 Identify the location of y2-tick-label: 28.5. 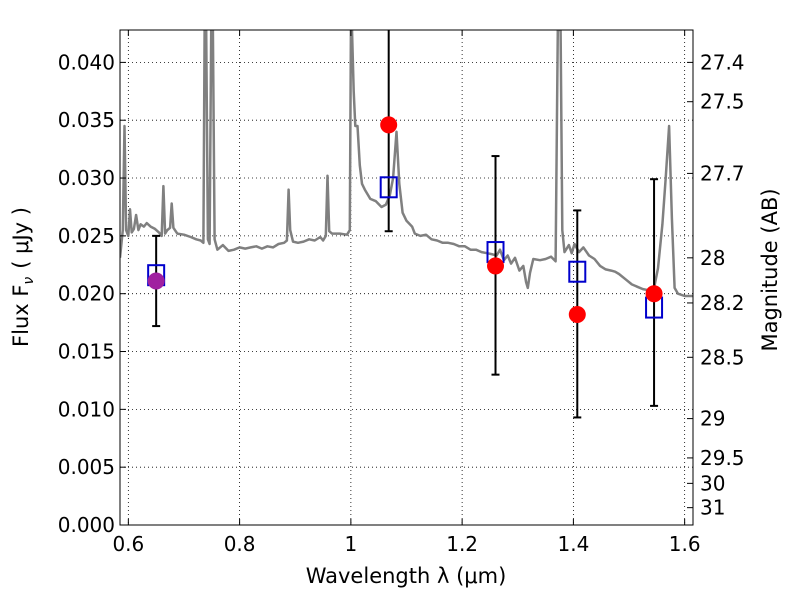
(722, 357).